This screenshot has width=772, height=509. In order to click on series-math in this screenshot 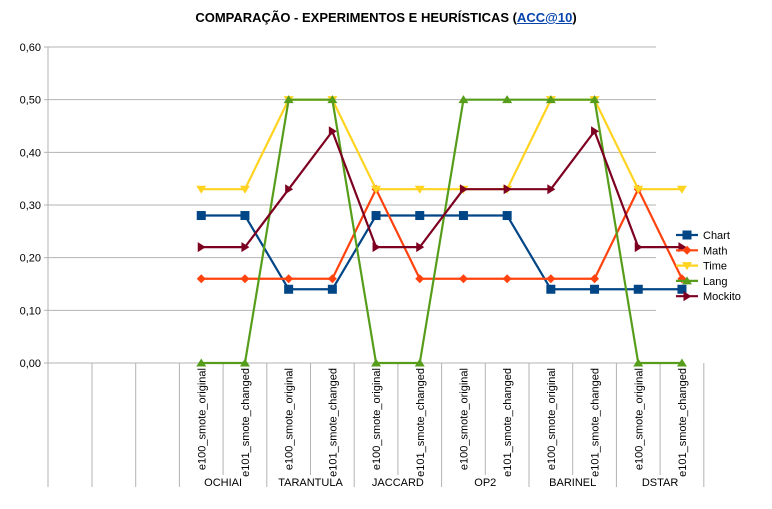, I will do `click(441, 234)`.